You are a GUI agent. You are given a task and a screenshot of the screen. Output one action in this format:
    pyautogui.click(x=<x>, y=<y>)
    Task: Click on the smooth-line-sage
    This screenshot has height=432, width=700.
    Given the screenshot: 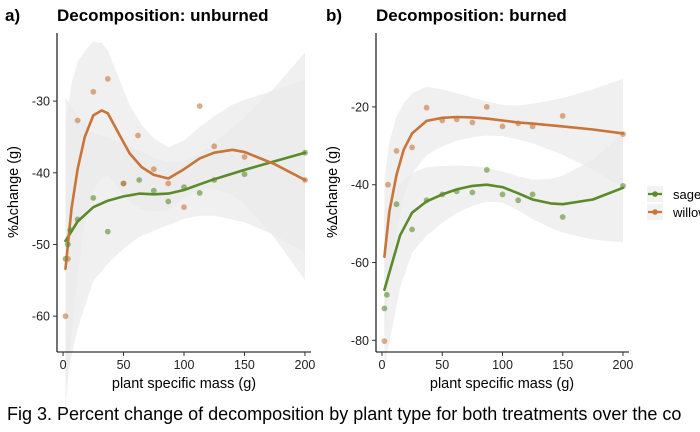 What is the action you would take?
    pyautogui.click(x=185, y=197)
    